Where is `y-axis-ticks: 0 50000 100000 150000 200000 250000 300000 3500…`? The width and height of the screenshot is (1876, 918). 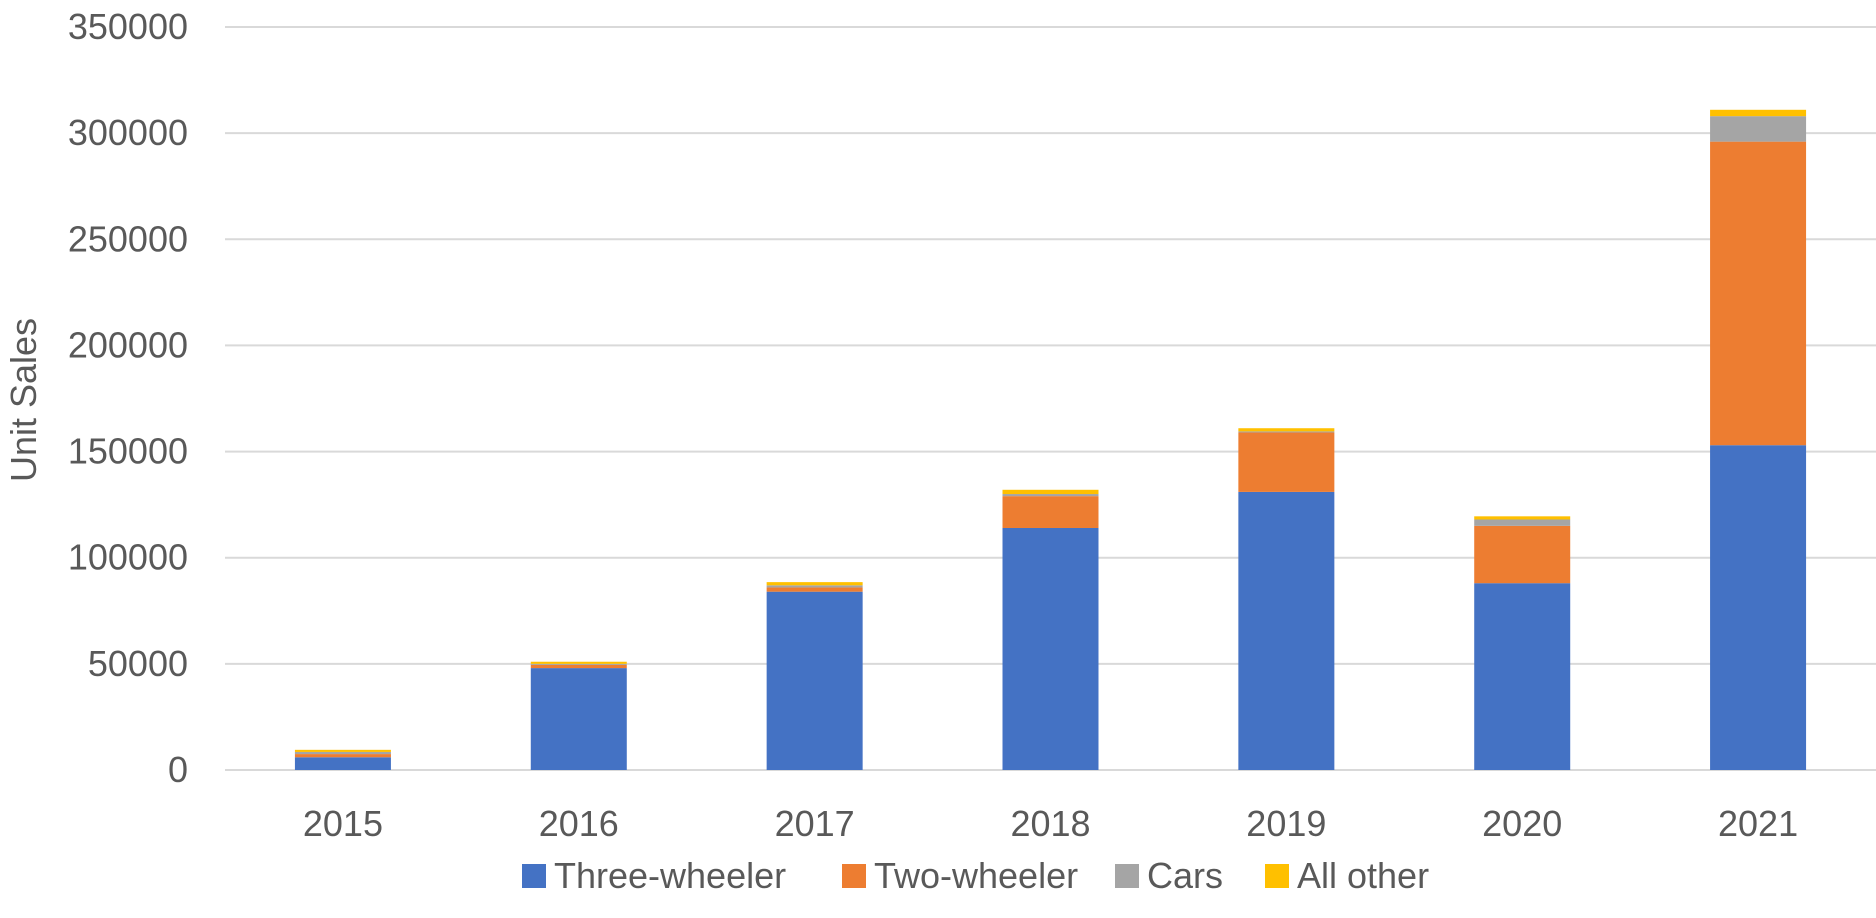 y-axis-ticks: 0 50000 100000 150000 200000 250000 300000 3500… is located at coordinates (128, 398).